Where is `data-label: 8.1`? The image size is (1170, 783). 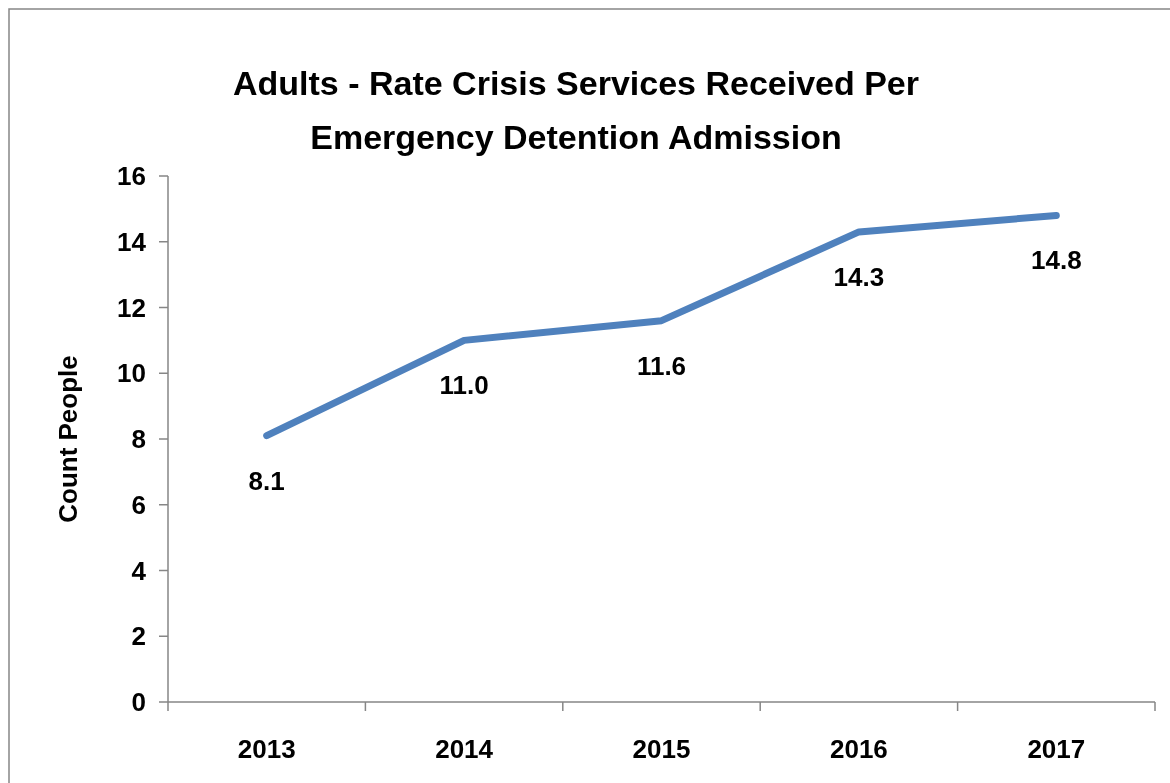
data-label: 8.1 is located at coordinates (266, 480).